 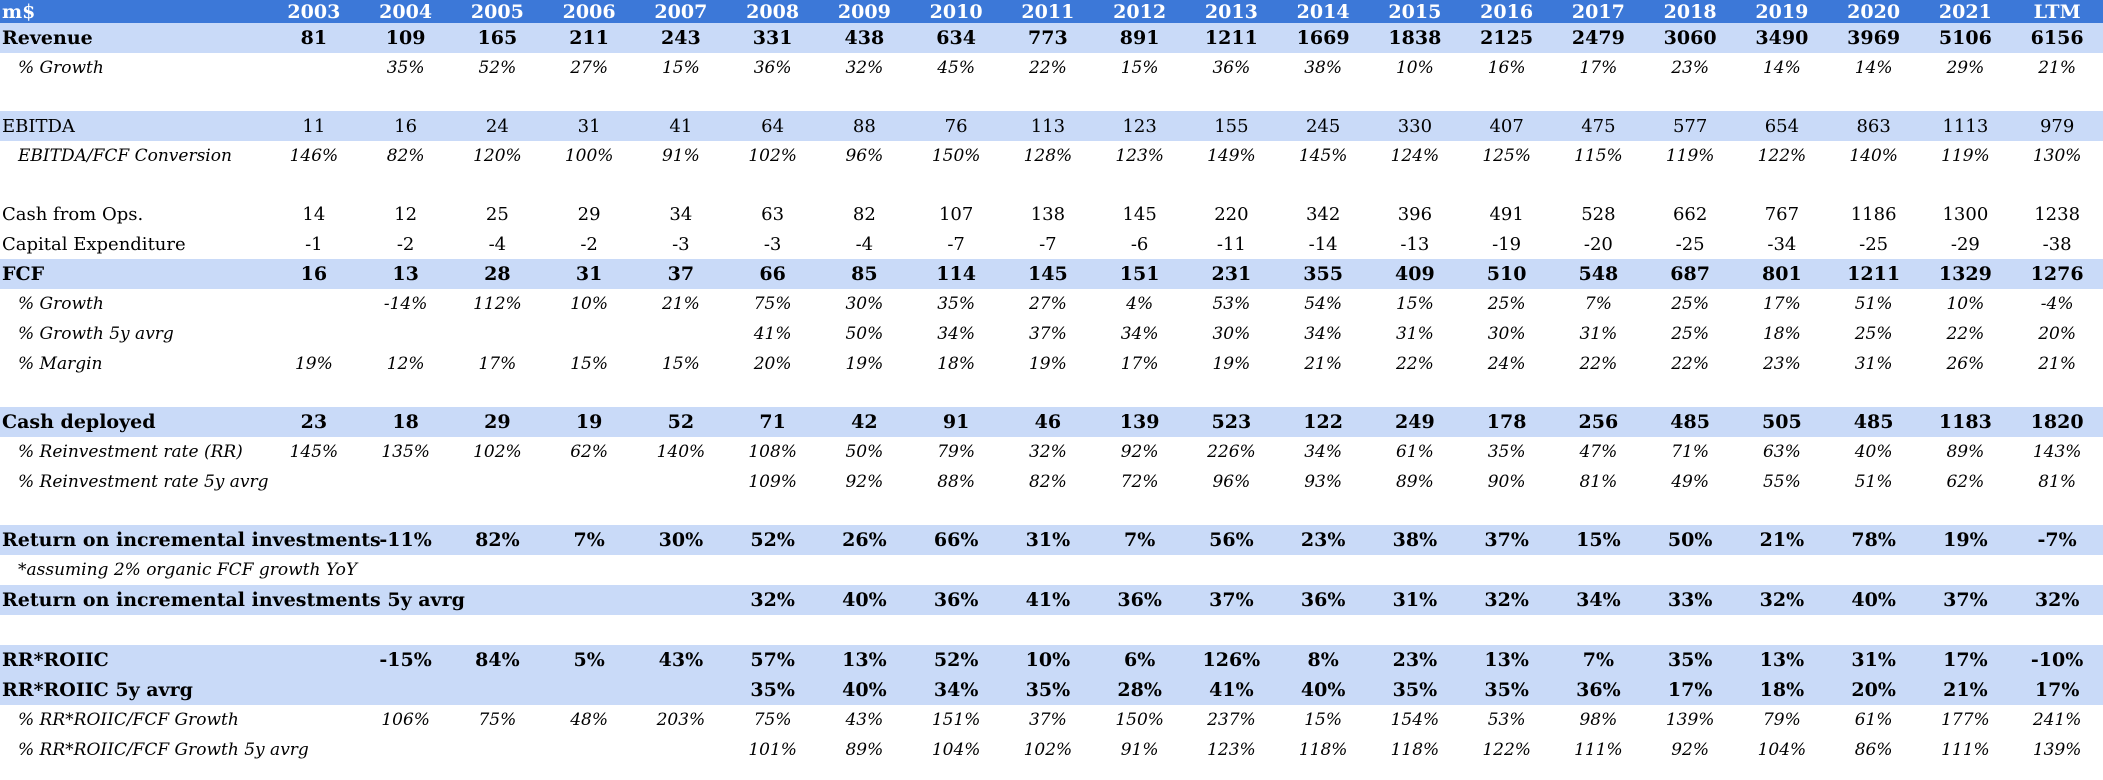 What do you see at coordinates (1139, 482) in the screenshot?
I see `value-cell: 72%` at bounding box center [1139, 482].